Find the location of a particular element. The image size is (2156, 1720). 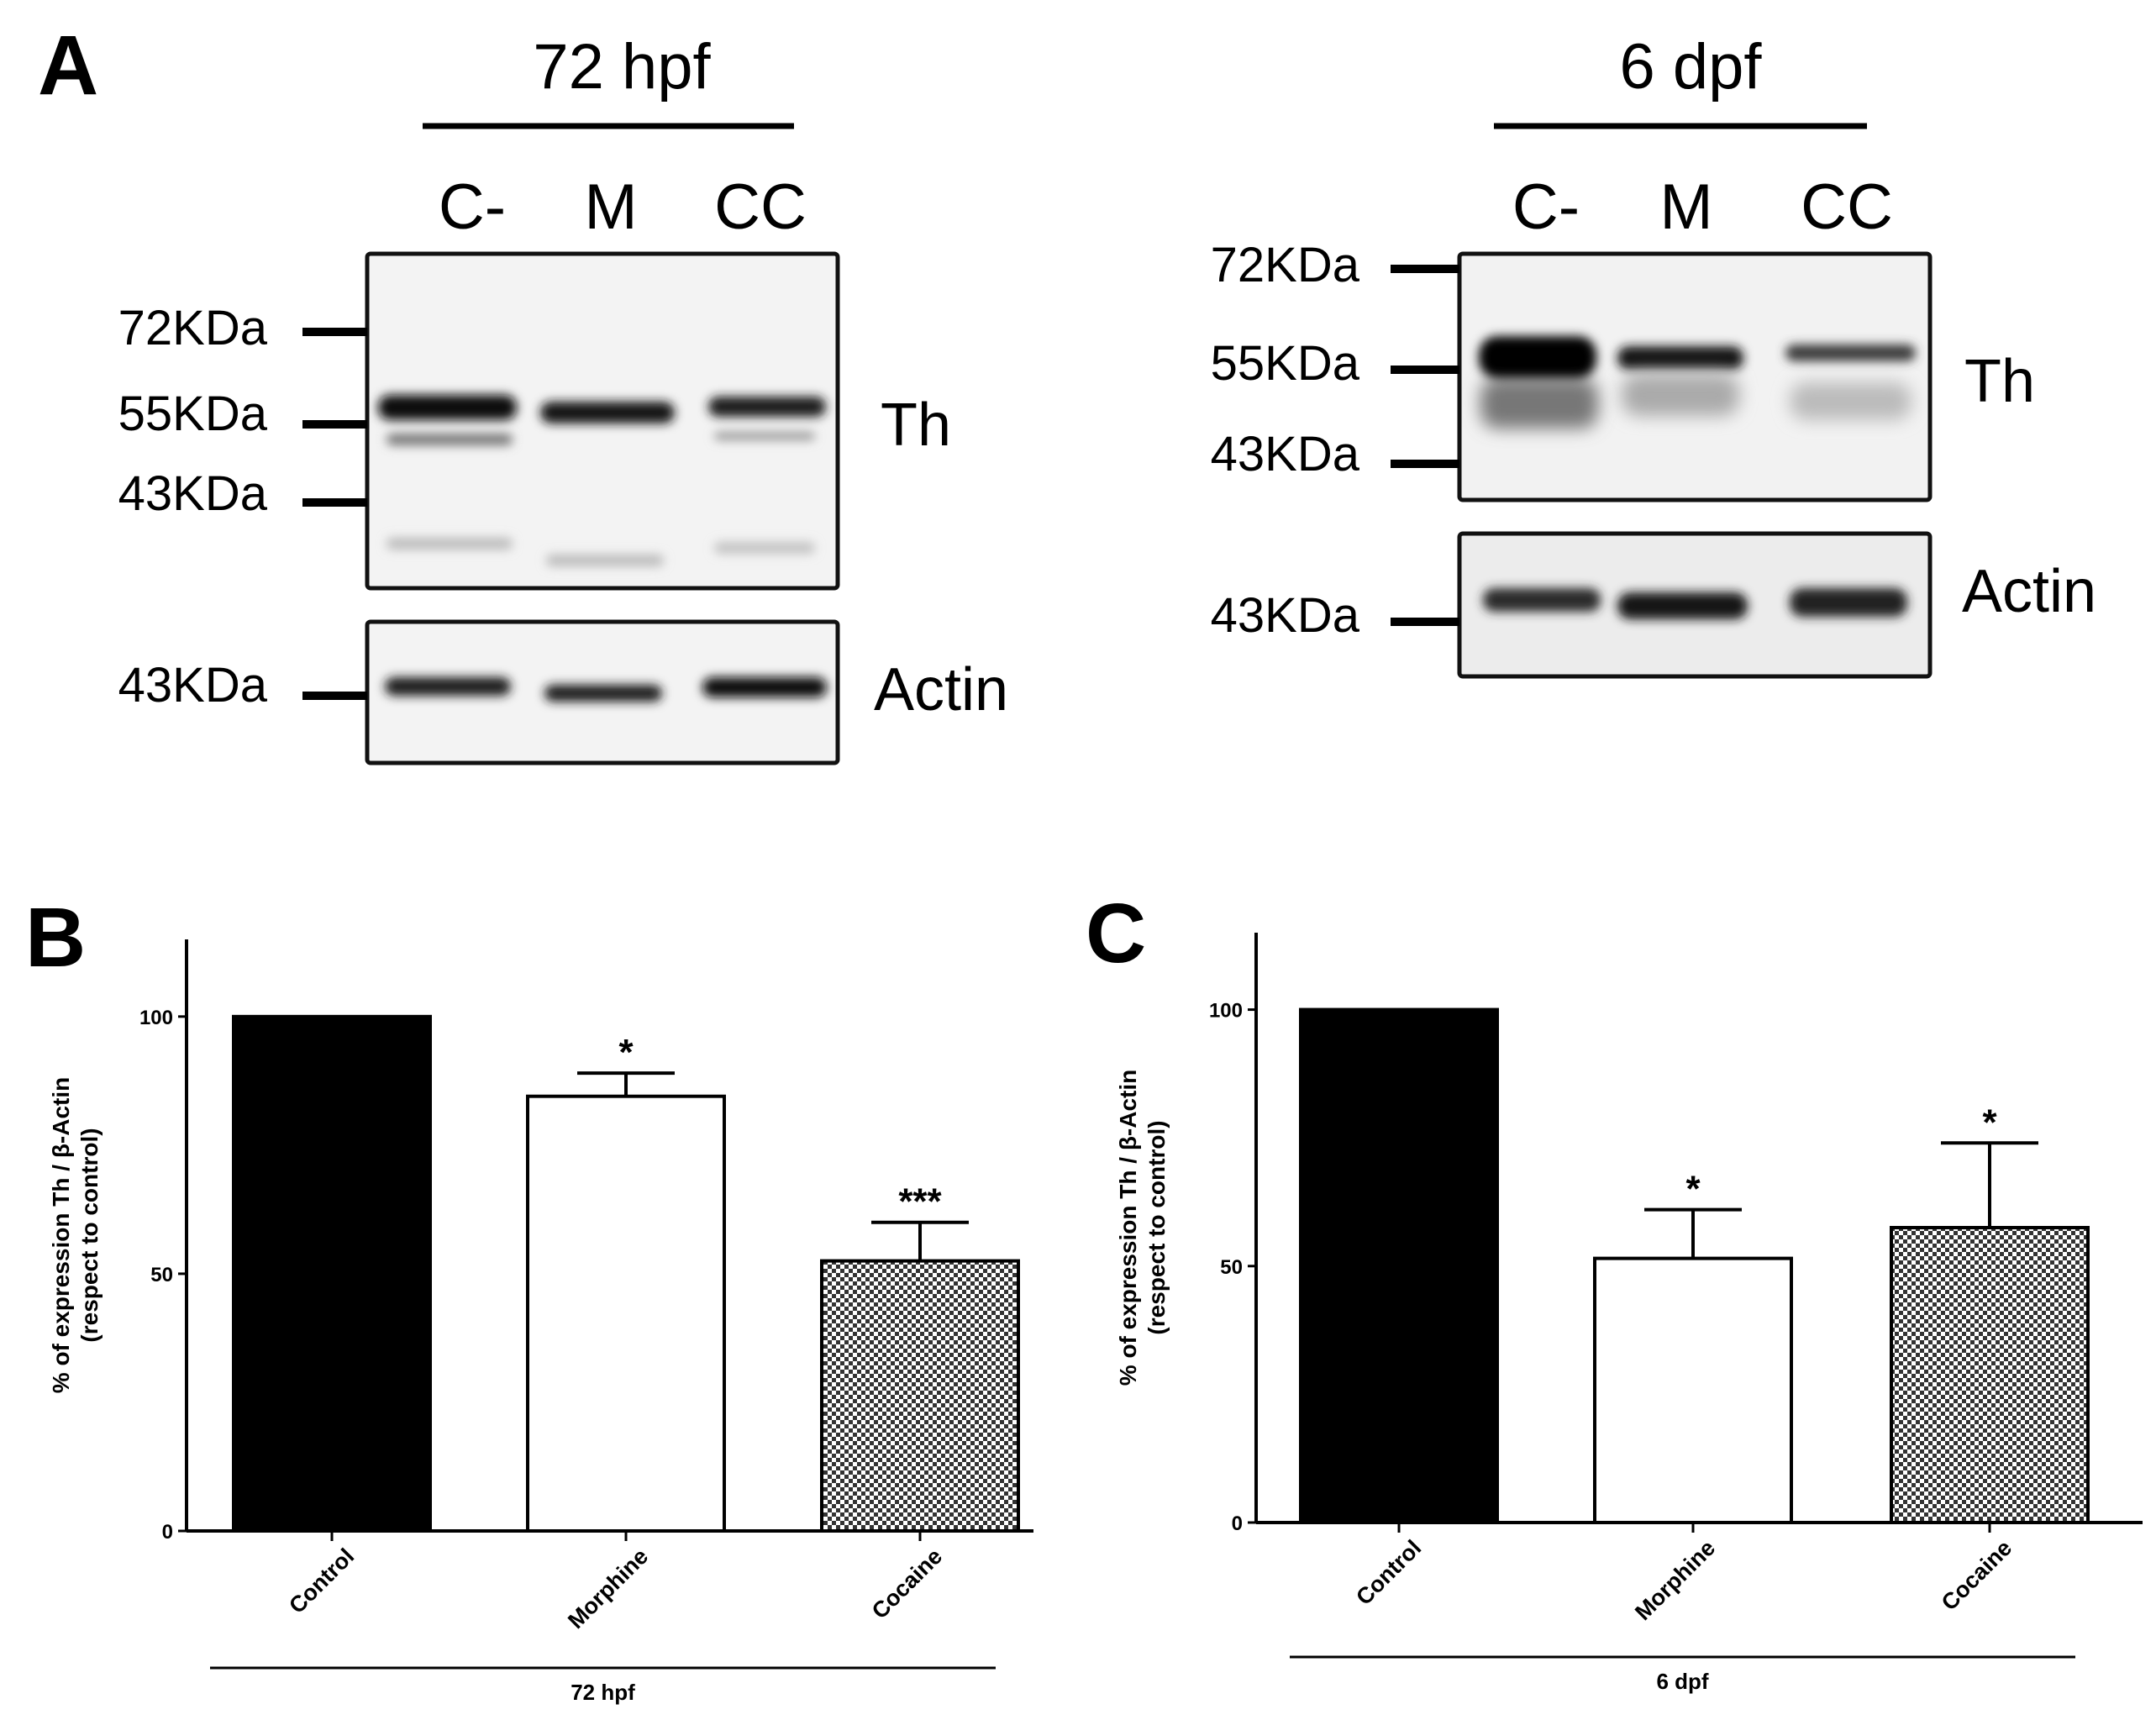

panel-letter-c: C is located at coordinates (1116, 933).